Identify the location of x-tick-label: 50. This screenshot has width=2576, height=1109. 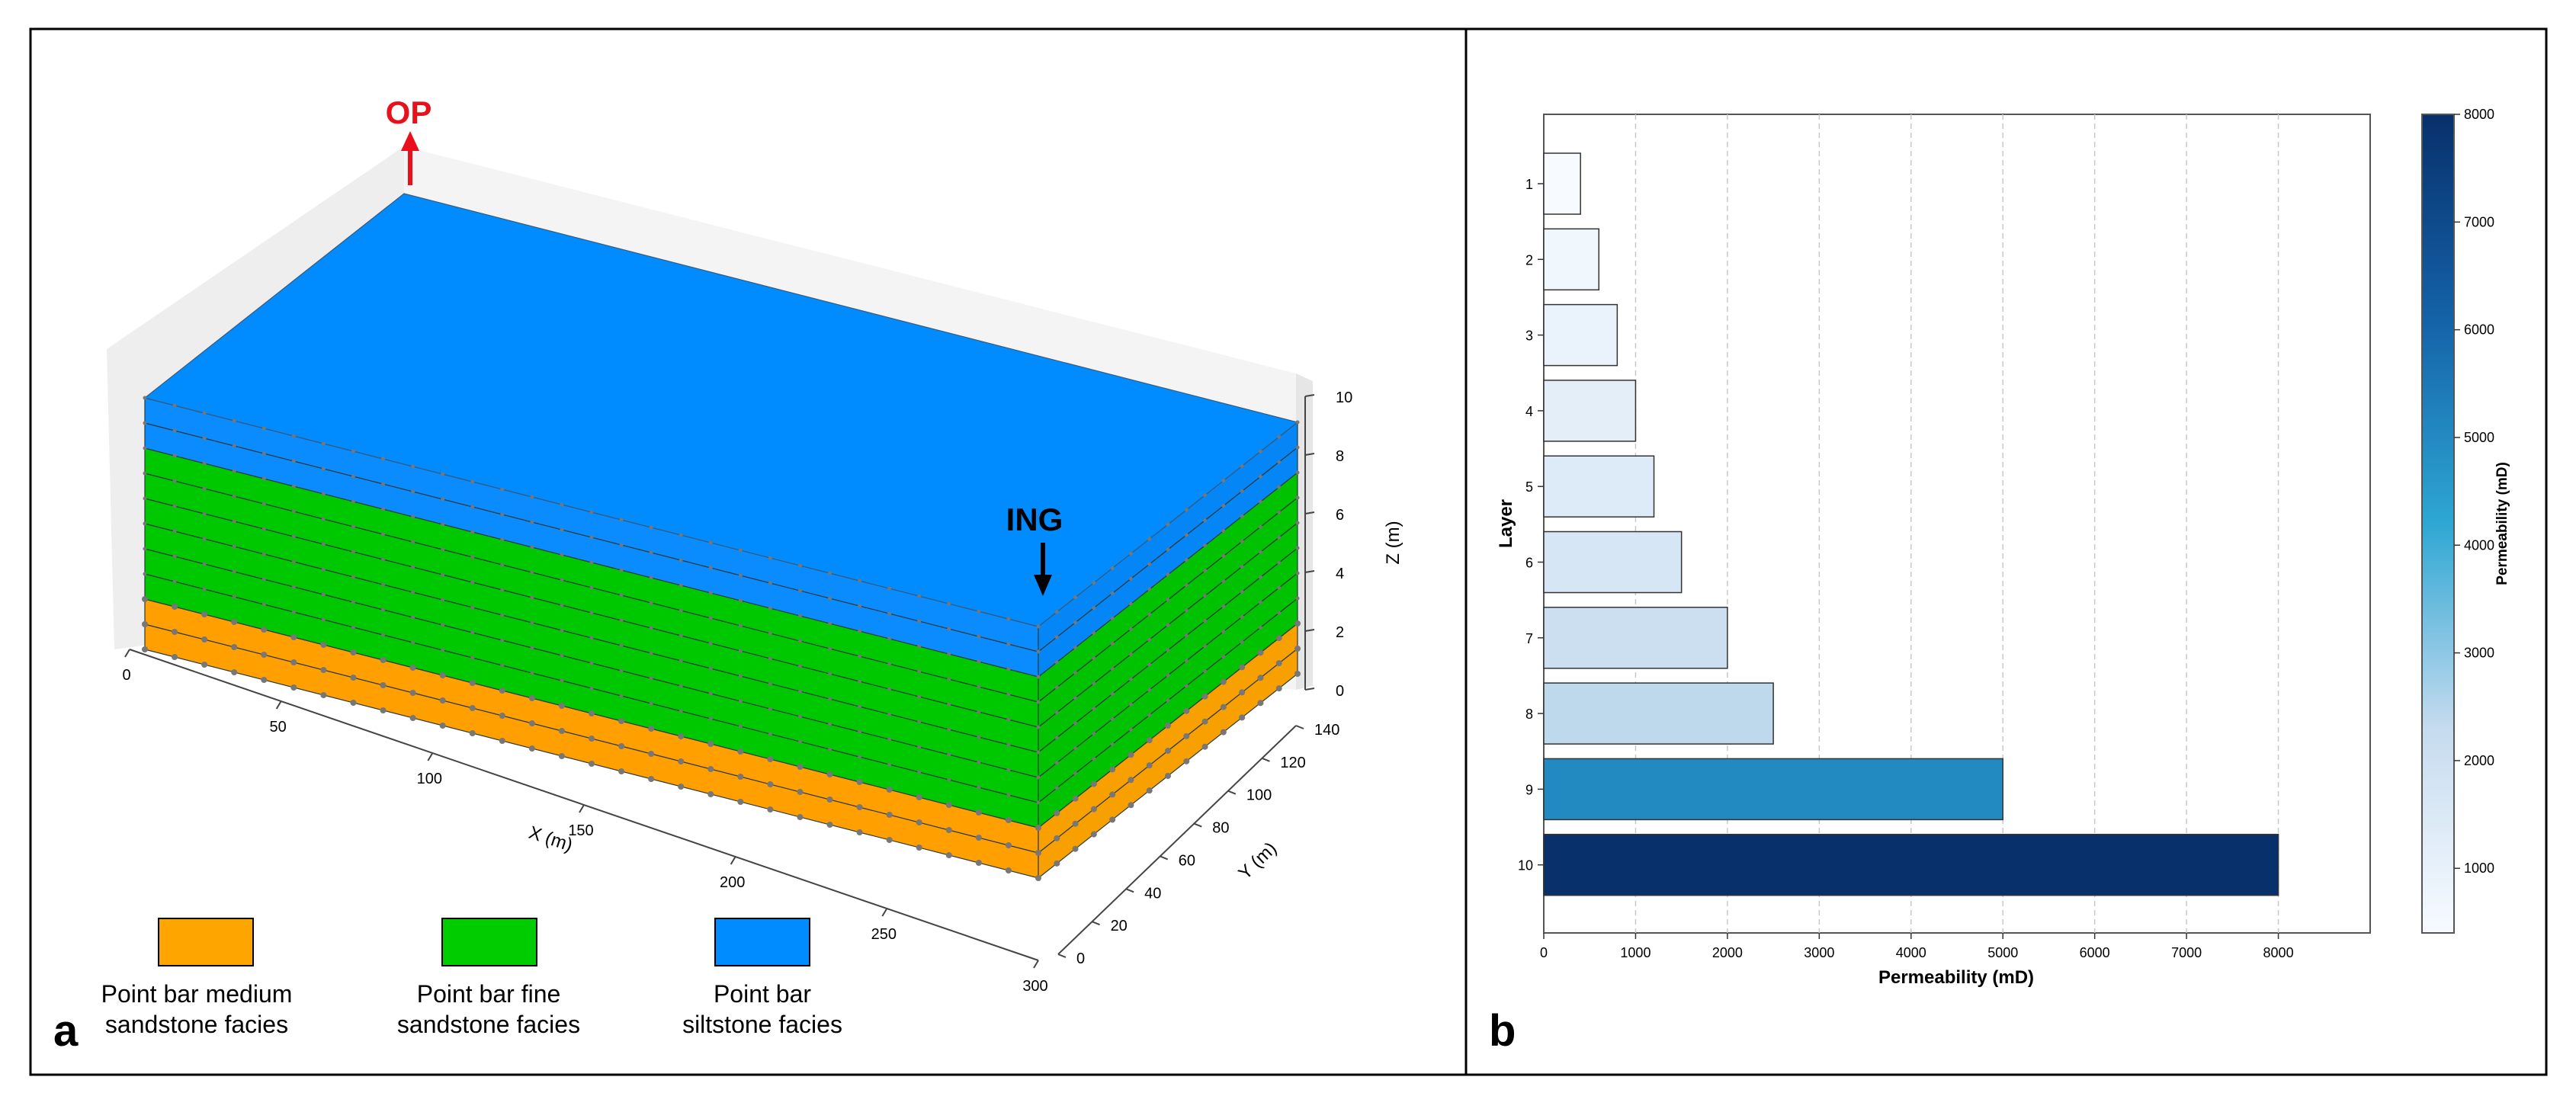
(278, 727).